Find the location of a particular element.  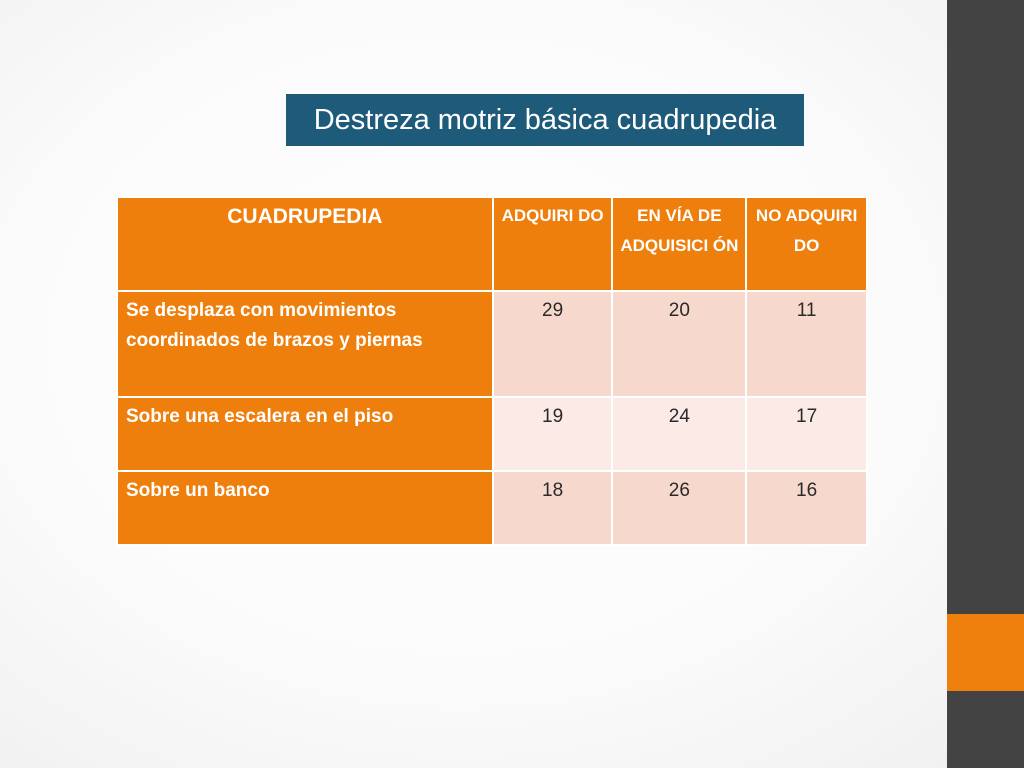

header-cuadrupedia: CUADRUPEDIA is located at coordinates (305, 244).